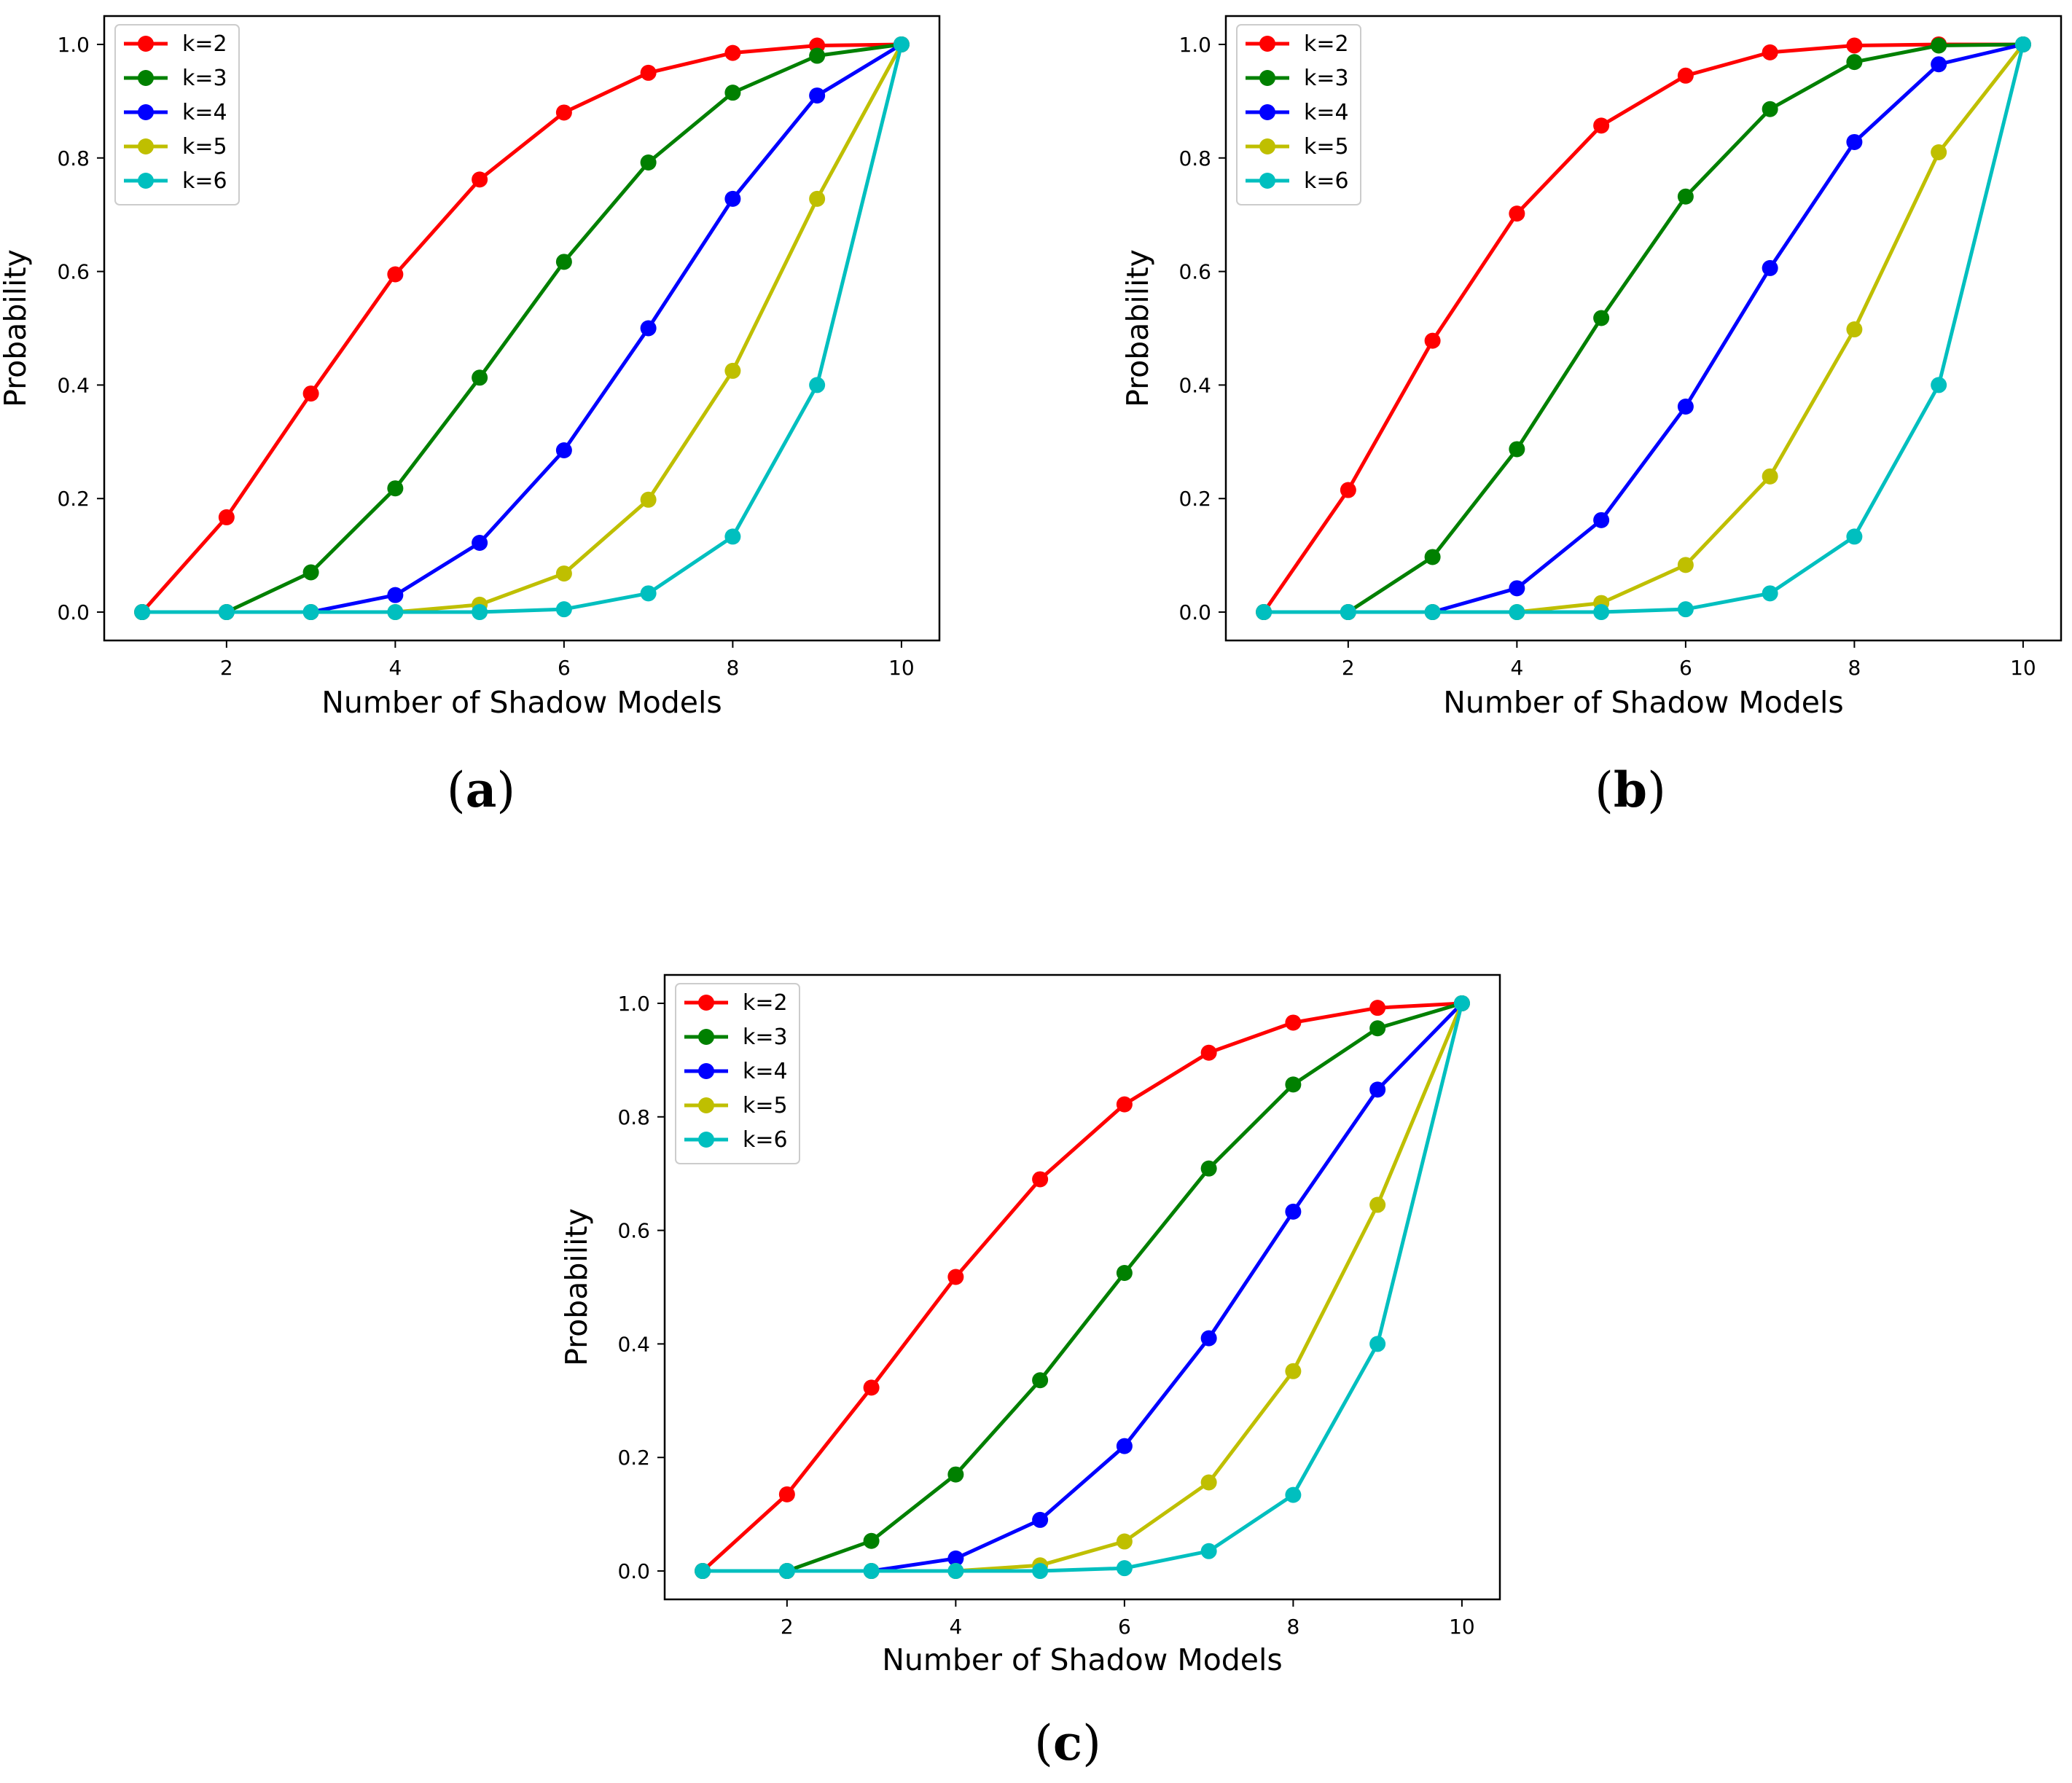 The height and width of the screenshot is (1783, 2072). I want to click on x-tick-label: 2, so click(787, 1627).